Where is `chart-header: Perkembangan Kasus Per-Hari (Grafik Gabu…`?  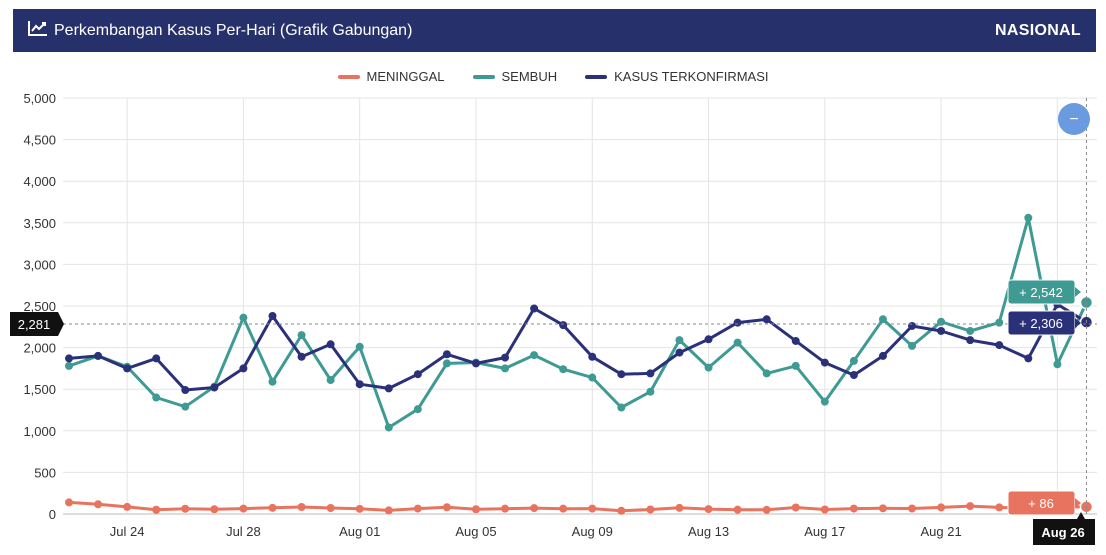
chart-header: Perkembangan Kasus Per-Hari (Grafik Gabu… is located at coordinates (554, 30).